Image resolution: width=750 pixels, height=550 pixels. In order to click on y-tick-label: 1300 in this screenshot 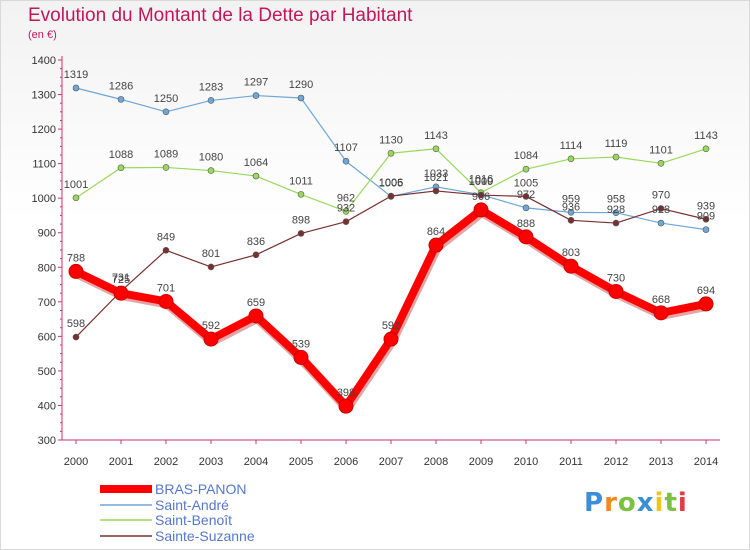, I will do `click(44, 96)`.